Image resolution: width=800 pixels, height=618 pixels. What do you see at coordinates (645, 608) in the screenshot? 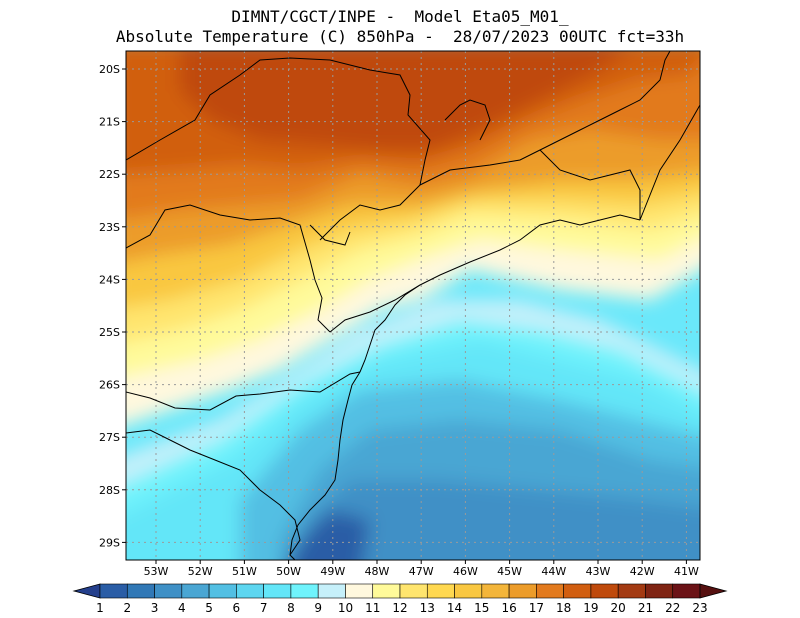
I see `colorbar-label: 21` at bounding box center [645, 608].